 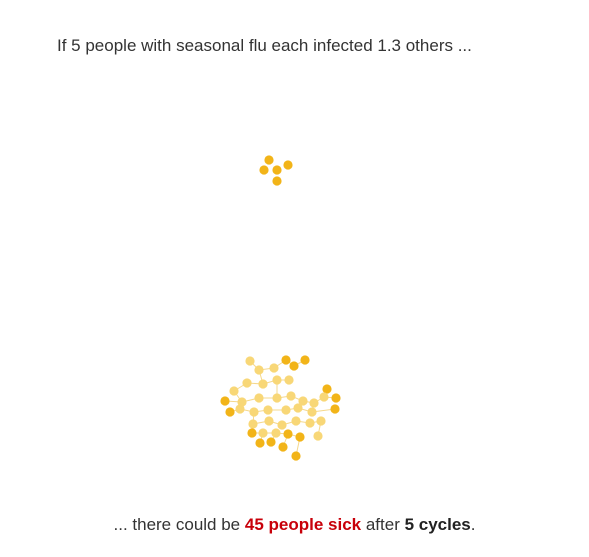 I want to click on outro-middle: after, so click(x=383, y=524).